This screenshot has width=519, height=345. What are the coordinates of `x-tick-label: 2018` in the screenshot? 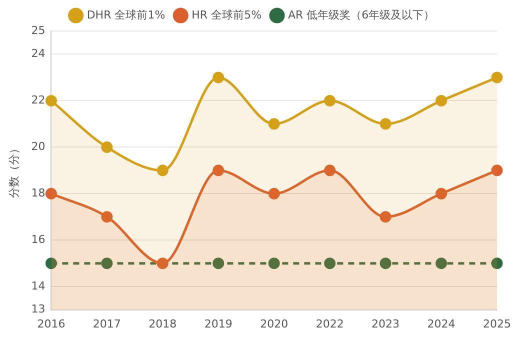 It's located at (162, 323).